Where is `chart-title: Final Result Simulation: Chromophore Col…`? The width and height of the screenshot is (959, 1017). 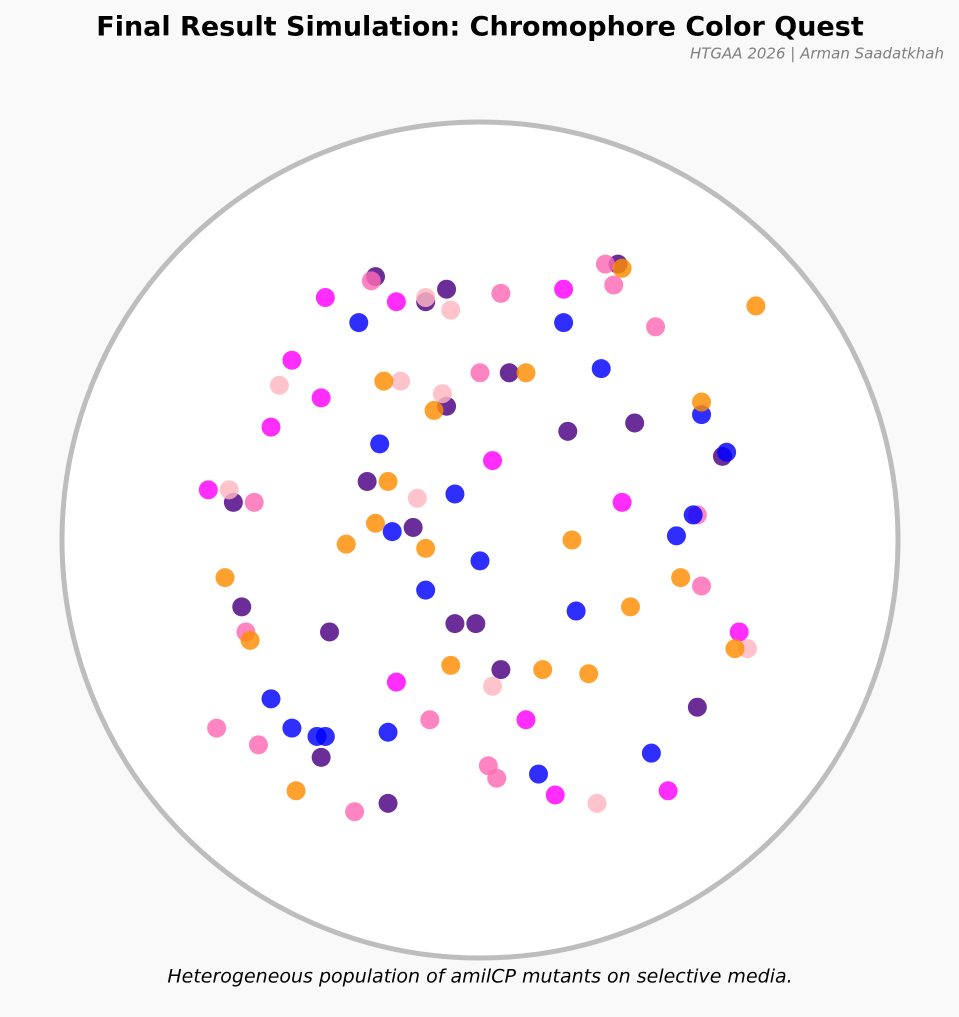 chart-title: Final Result Simulation: Chromophore Col… is located at coordinates (480, 27).